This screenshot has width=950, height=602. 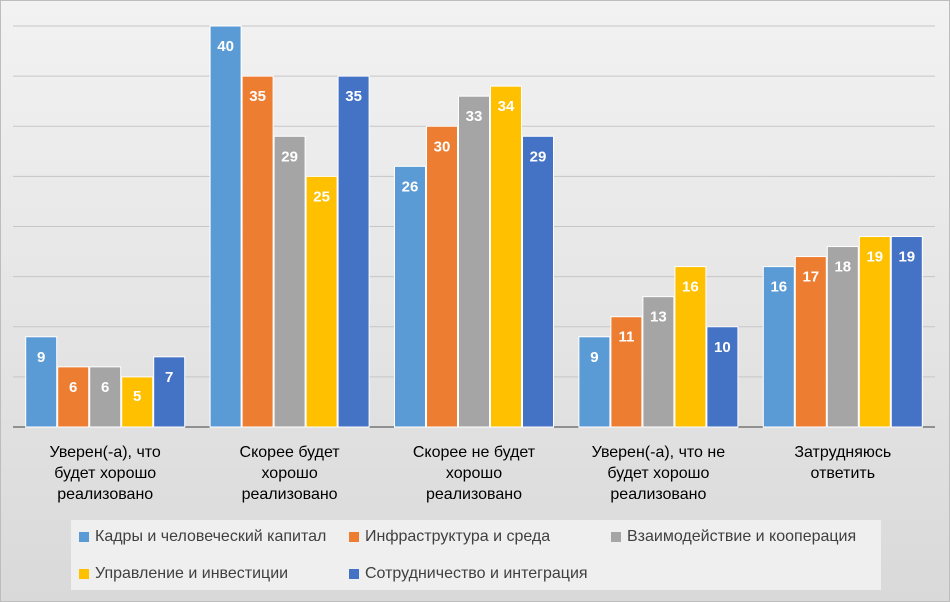 I want to click on legend-item-series-3: Управление и инвестиции, so click(x=183, y=574).